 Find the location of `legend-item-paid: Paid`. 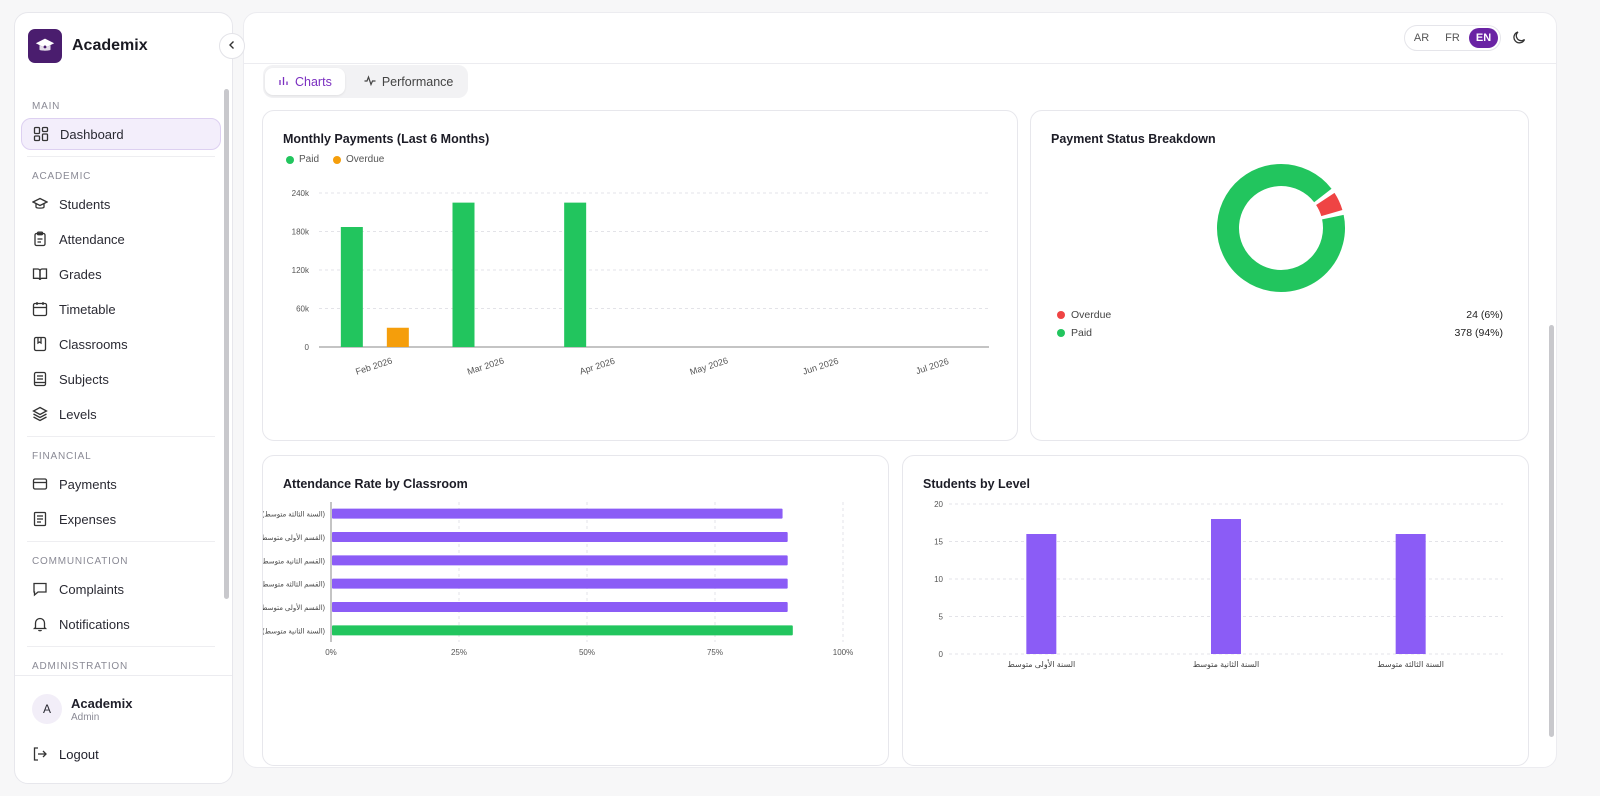

legend-item-paid: Paid is located at coordinates (302, 159).